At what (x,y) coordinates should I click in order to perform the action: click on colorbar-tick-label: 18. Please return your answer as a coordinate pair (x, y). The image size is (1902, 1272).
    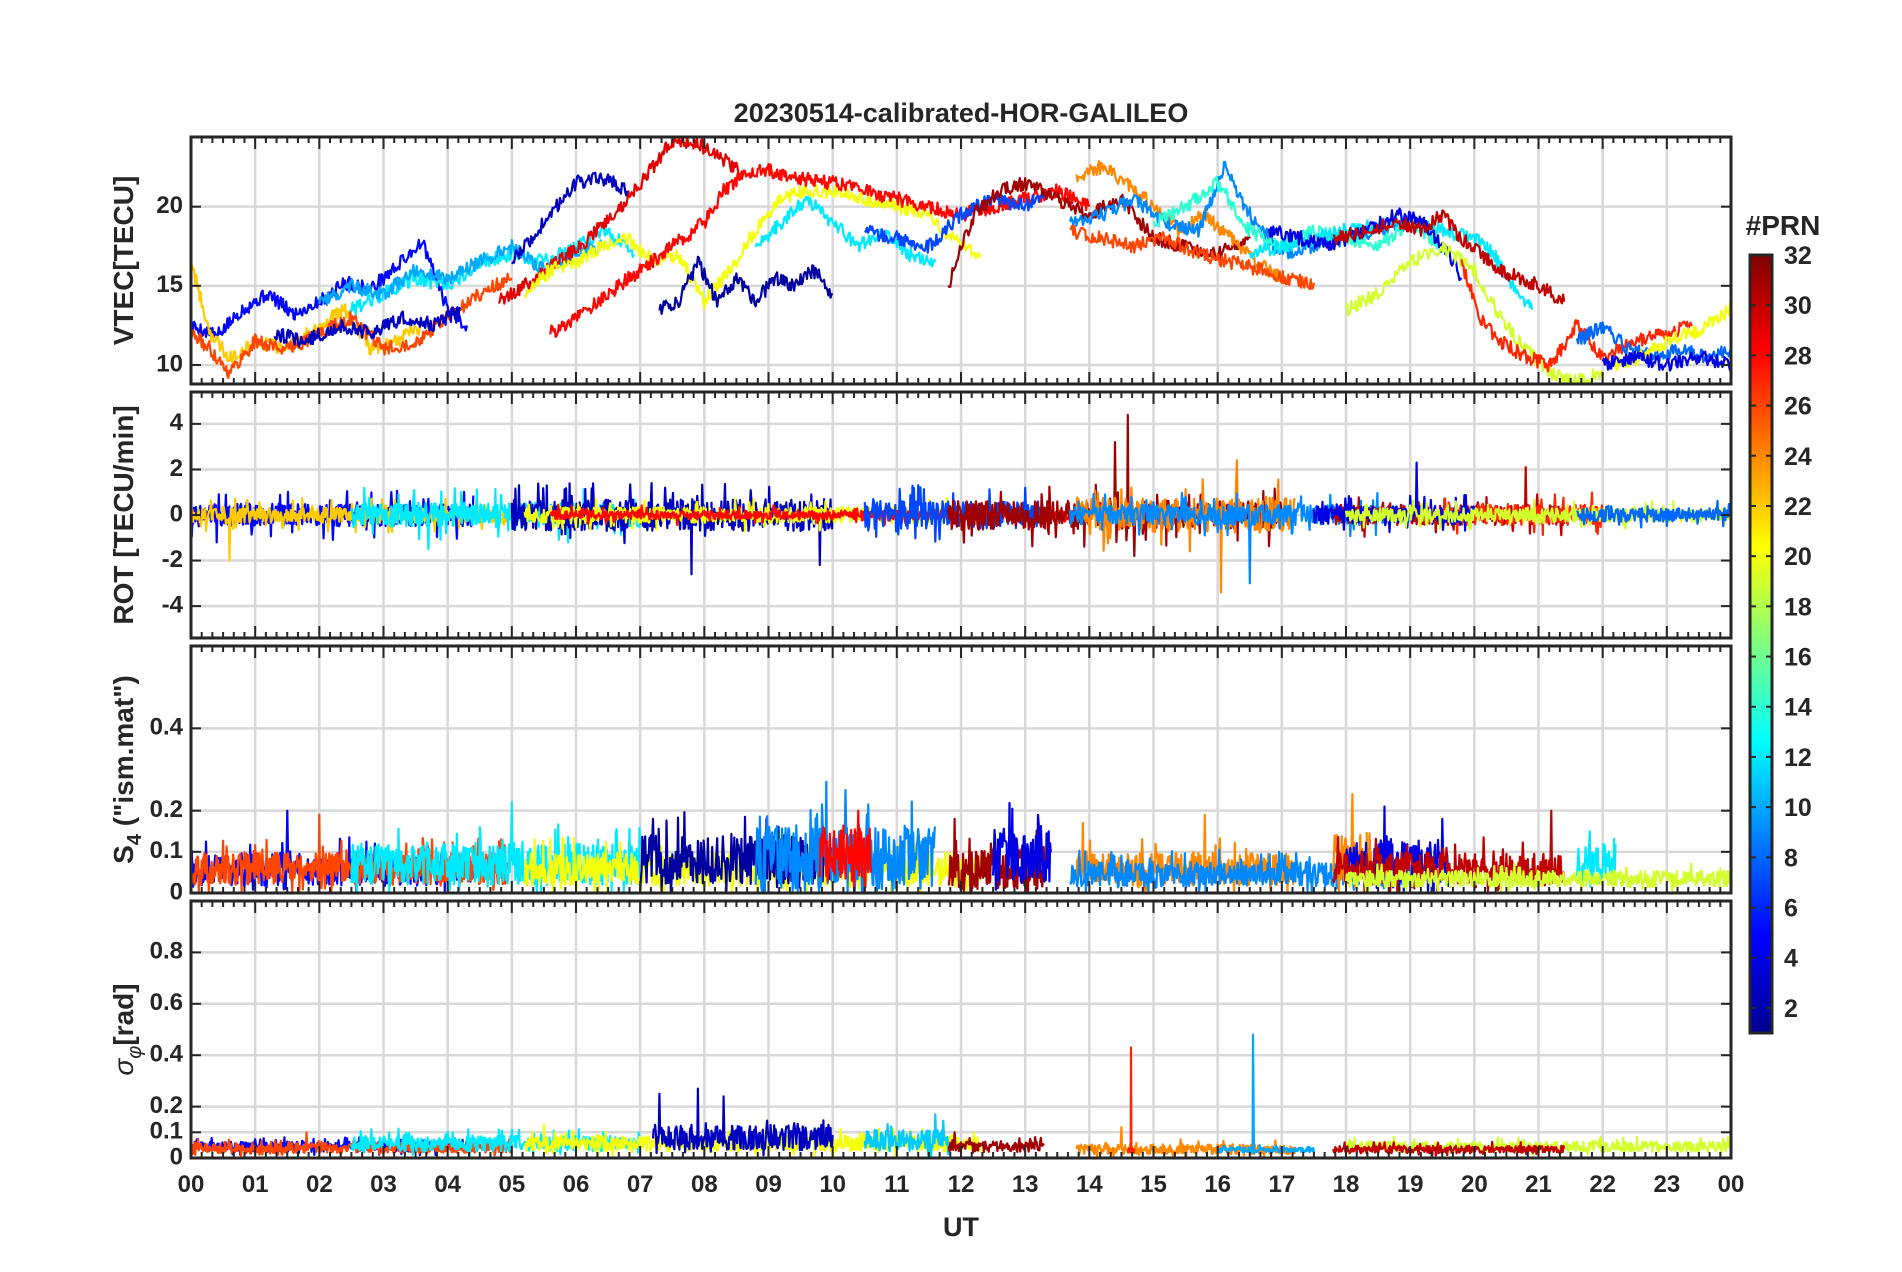
    Looking at the image, I should click on (1798, 607).